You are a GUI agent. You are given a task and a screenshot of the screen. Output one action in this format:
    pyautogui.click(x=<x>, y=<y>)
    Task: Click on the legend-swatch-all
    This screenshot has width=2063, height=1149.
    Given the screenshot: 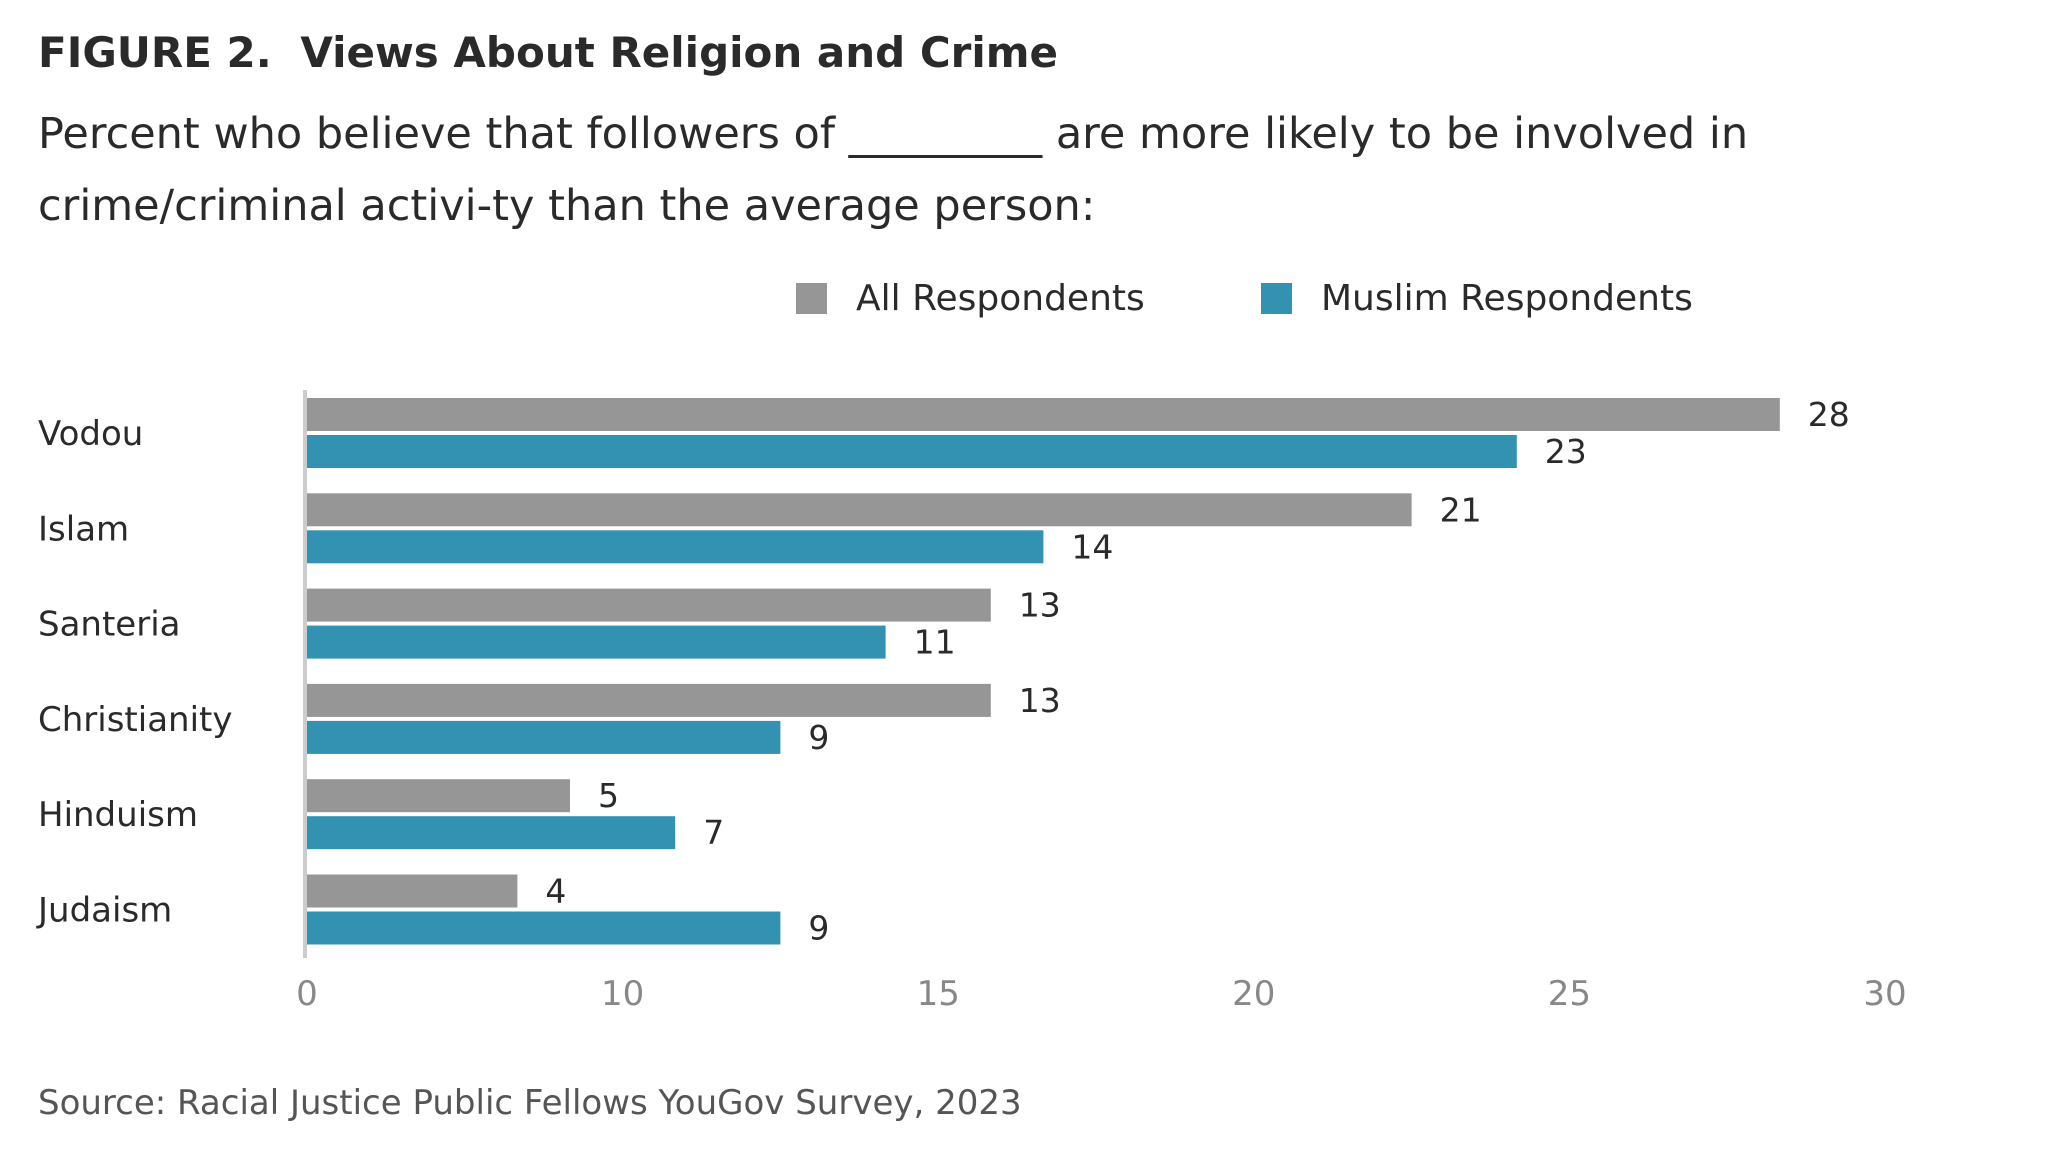 What is the action you would take?
    pyautogui.click(x=811, y=298)
    